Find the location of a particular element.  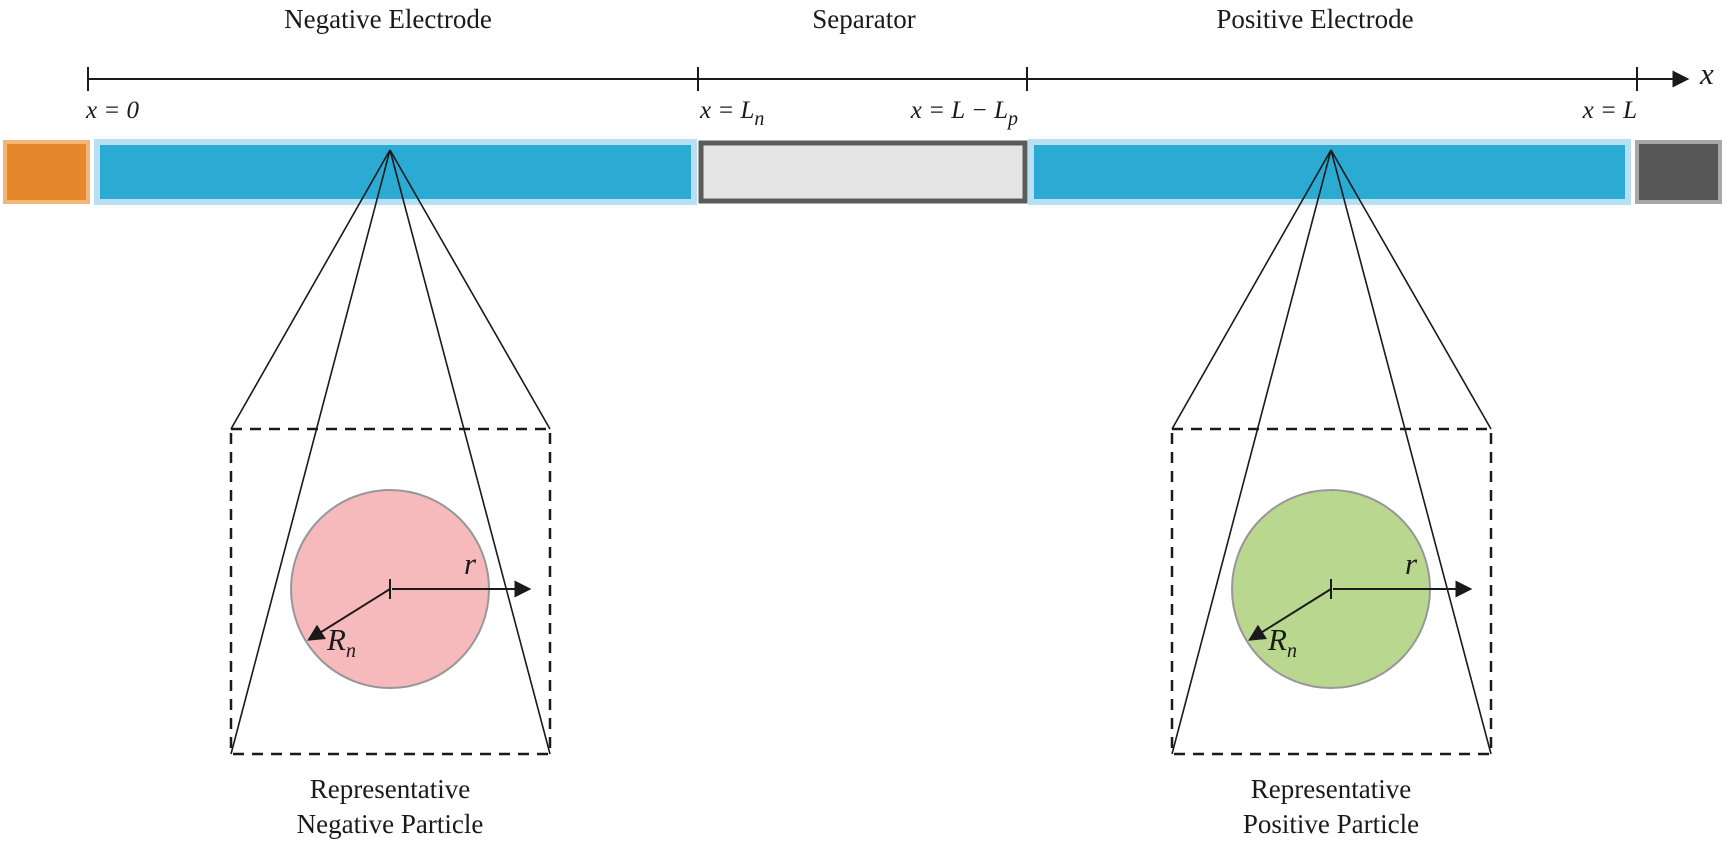

positive-particle-box is located at coordinates (1331, 591).